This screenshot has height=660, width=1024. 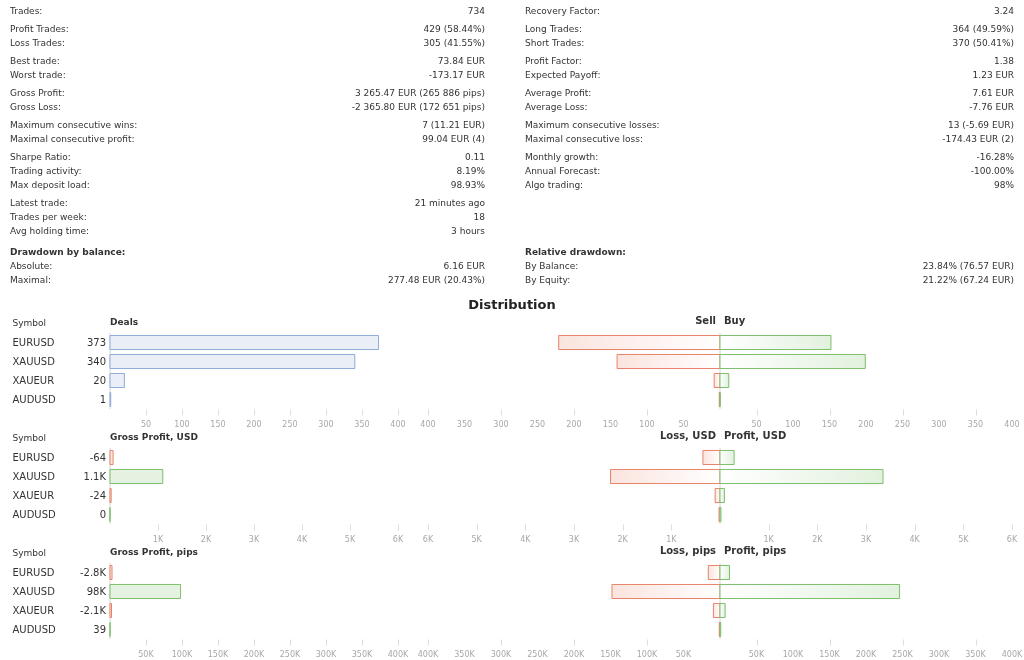 I want to click on text: 7 (11.21 EUR), so click(x=453, y=125).